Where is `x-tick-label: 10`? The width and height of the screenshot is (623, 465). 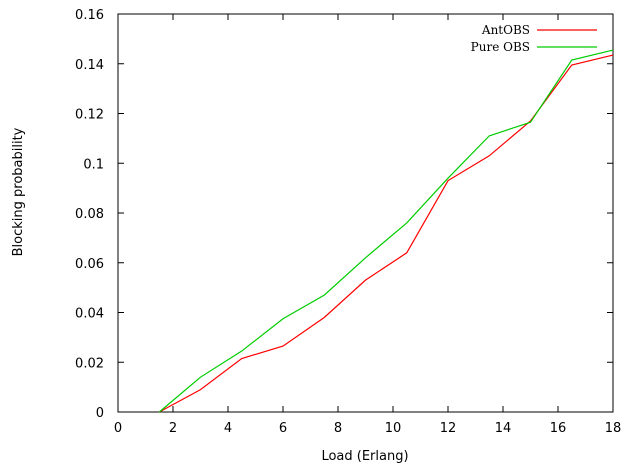
x-tick-label: 10 is located at coordinates (393, 428).